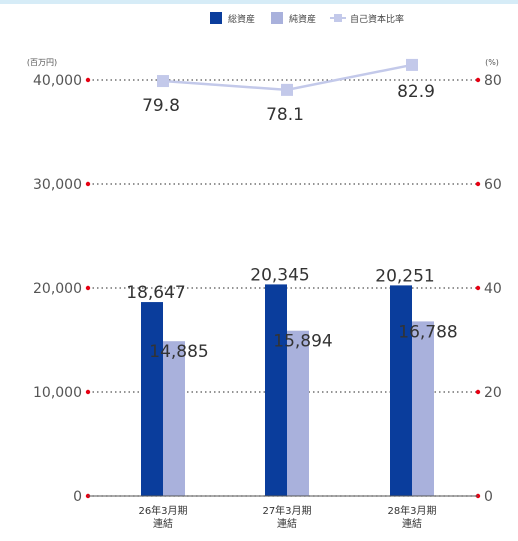  What do you see at coordinates (259, 2) in the screenshot?
I see `top-accent-bar` at bounding box center [259, 2].